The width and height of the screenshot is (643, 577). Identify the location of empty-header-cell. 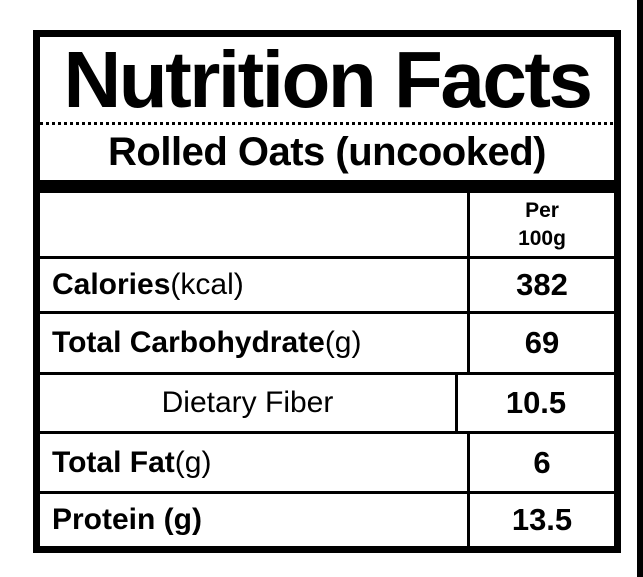
(255, 224).